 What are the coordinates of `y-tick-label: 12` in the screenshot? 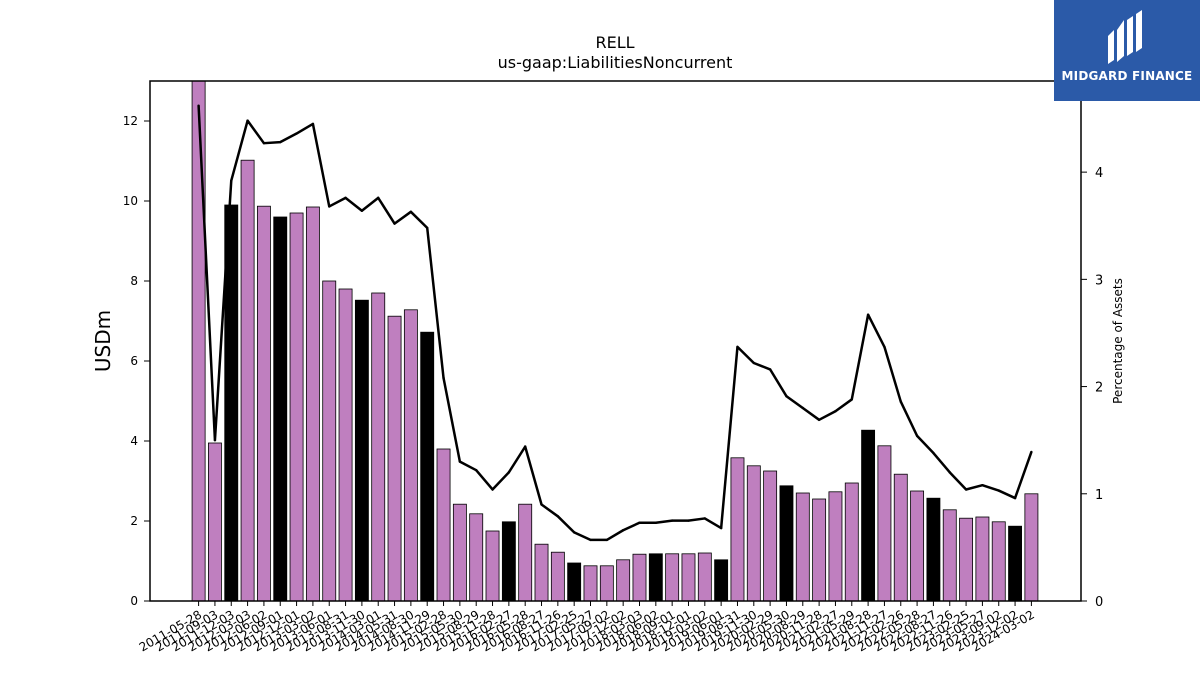 It's located at (130, 121).